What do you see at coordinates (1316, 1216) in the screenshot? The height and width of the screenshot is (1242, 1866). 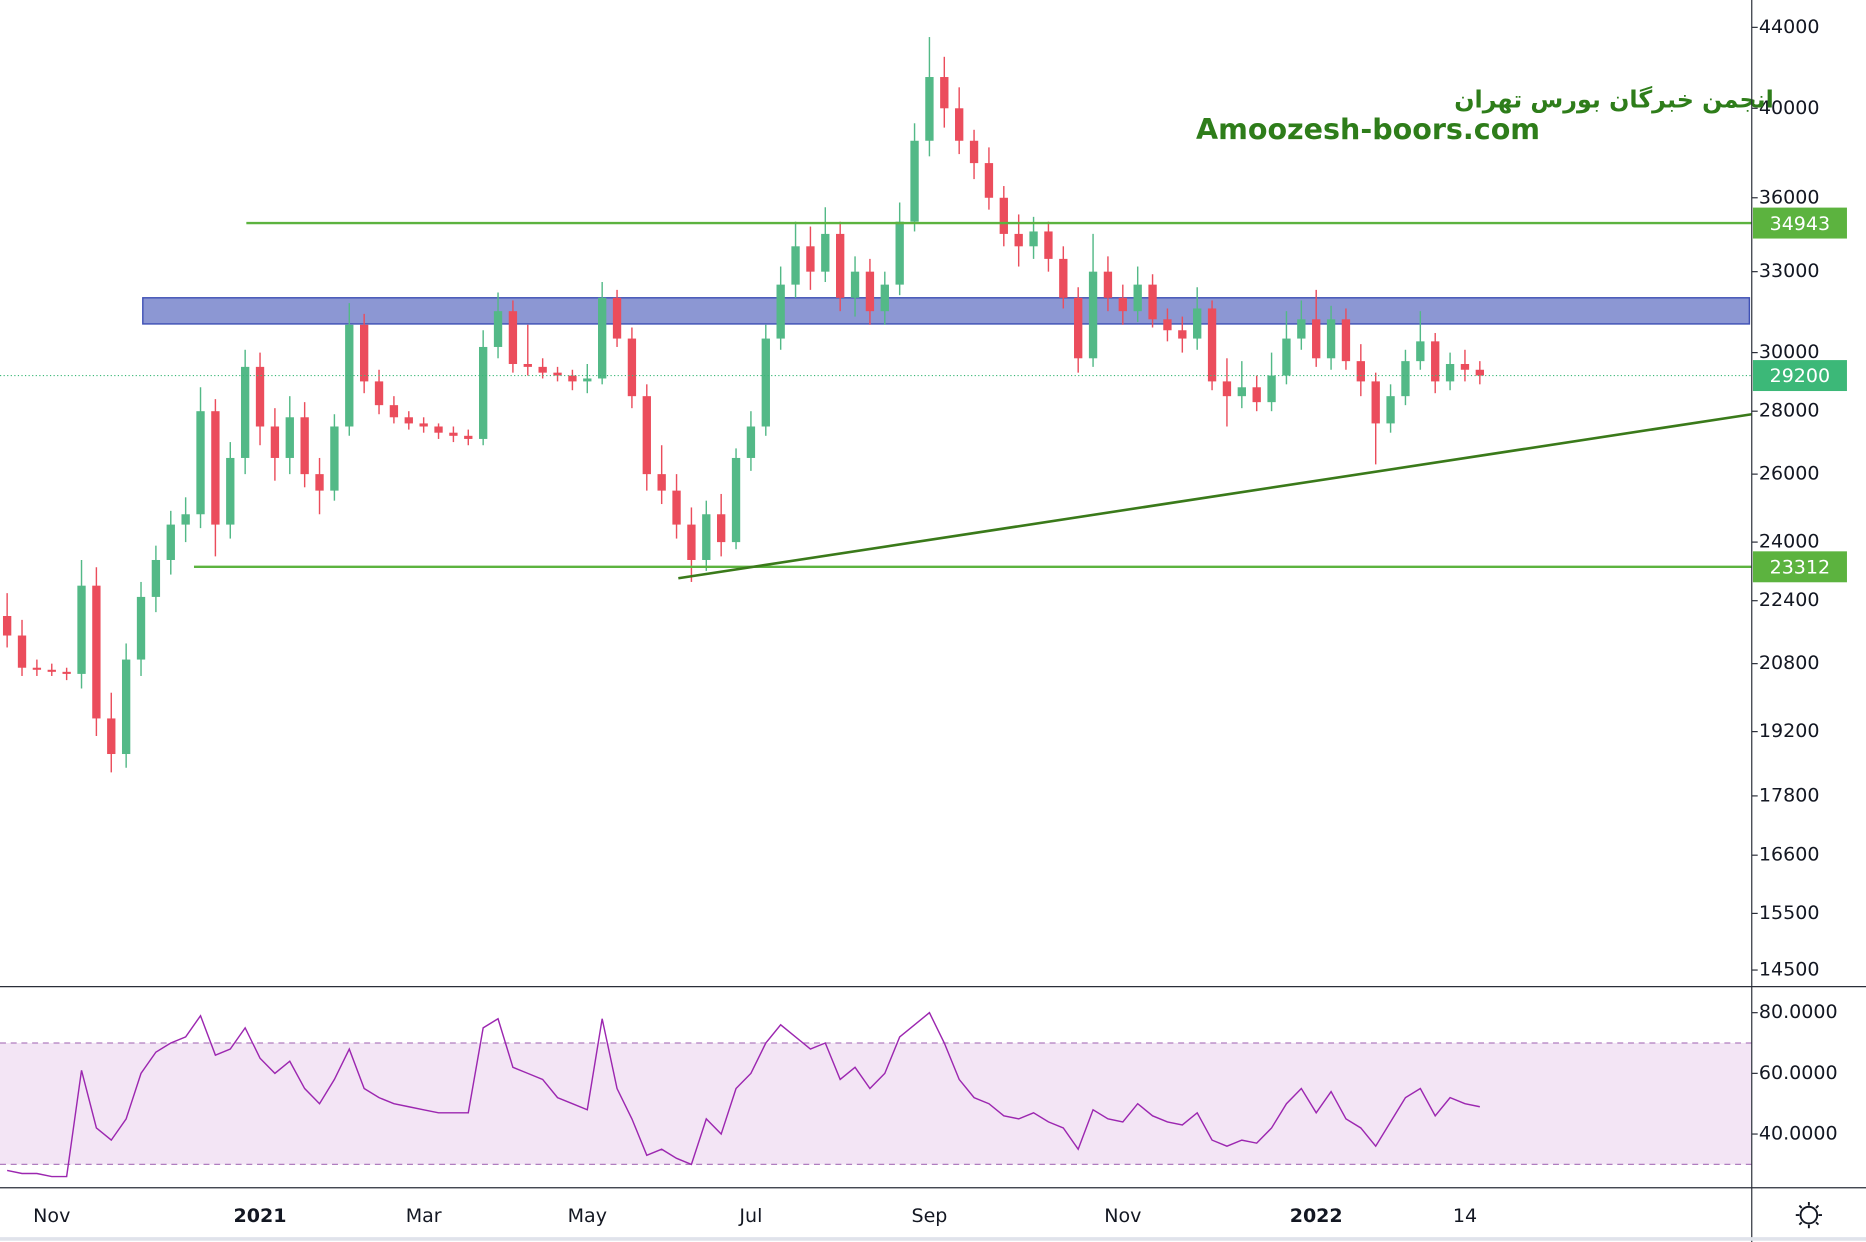 I see `x-tick-label: 2022` at bounding box center [1316, 1216].